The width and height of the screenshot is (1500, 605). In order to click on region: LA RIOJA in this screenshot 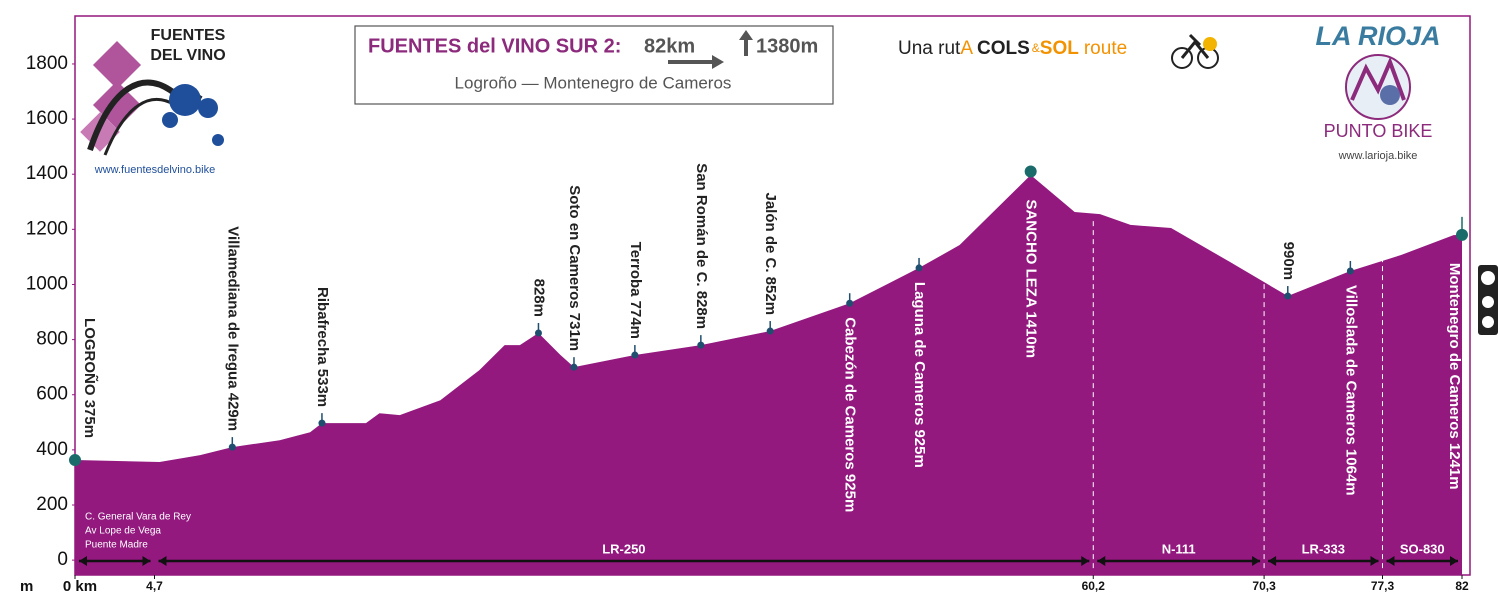, I will do `click(1377, 36)`.